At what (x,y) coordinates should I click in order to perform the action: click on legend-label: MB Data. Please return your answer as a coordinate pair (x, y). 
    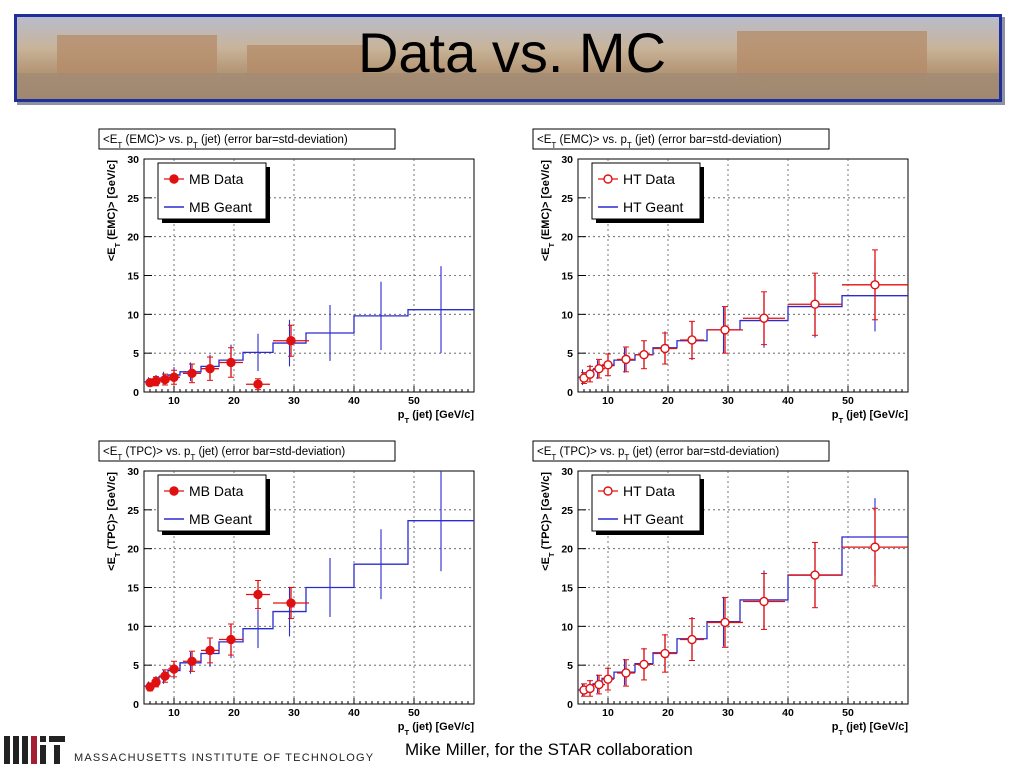
    Looking at the image, I should click on (216, 179).